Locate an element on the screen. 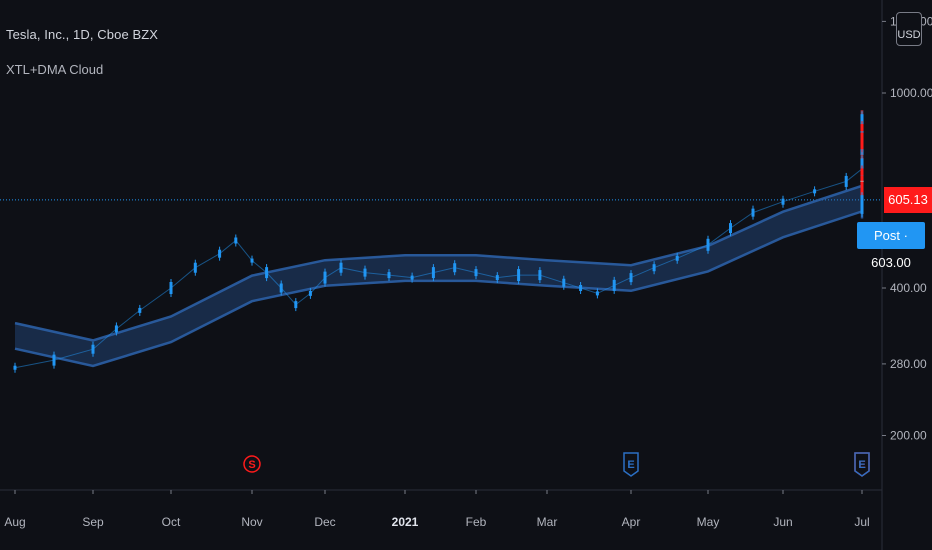  time-tick-label: Aug is located at coordinates (14, 522).